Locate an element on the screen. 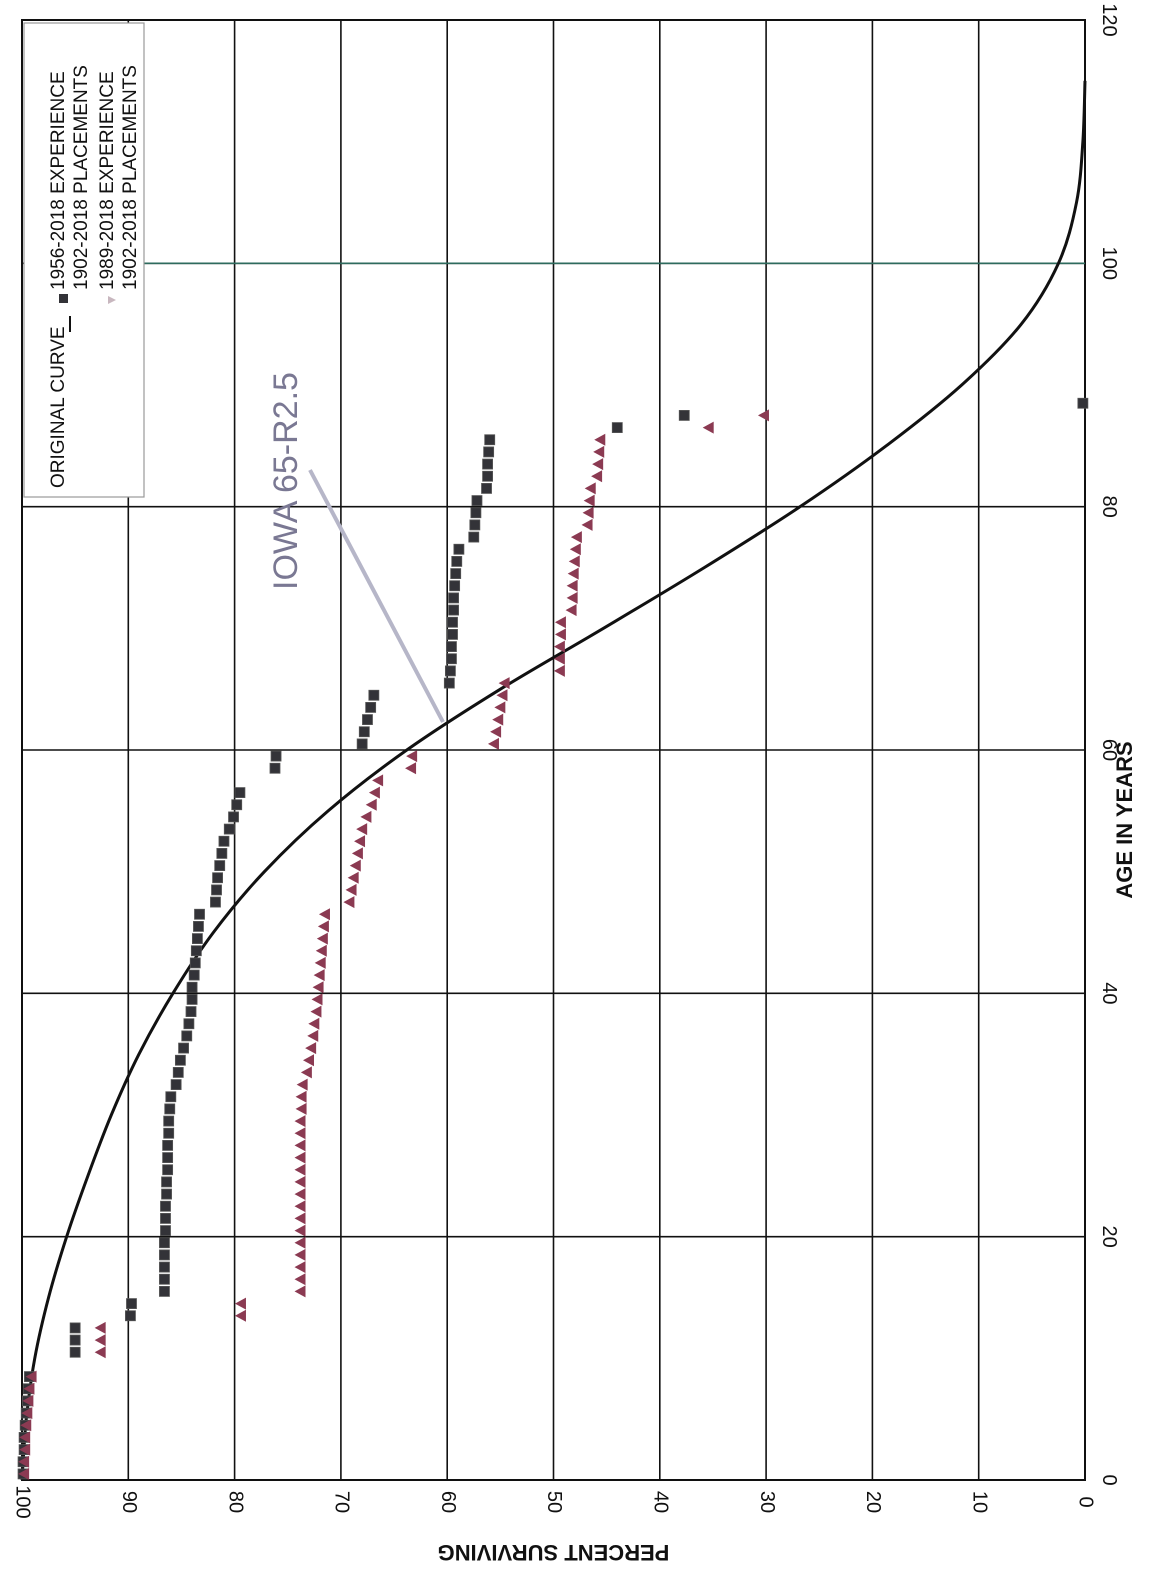  legend-label-original-curve: ORIGINAL CURVE is located at coordinates (58, 407).